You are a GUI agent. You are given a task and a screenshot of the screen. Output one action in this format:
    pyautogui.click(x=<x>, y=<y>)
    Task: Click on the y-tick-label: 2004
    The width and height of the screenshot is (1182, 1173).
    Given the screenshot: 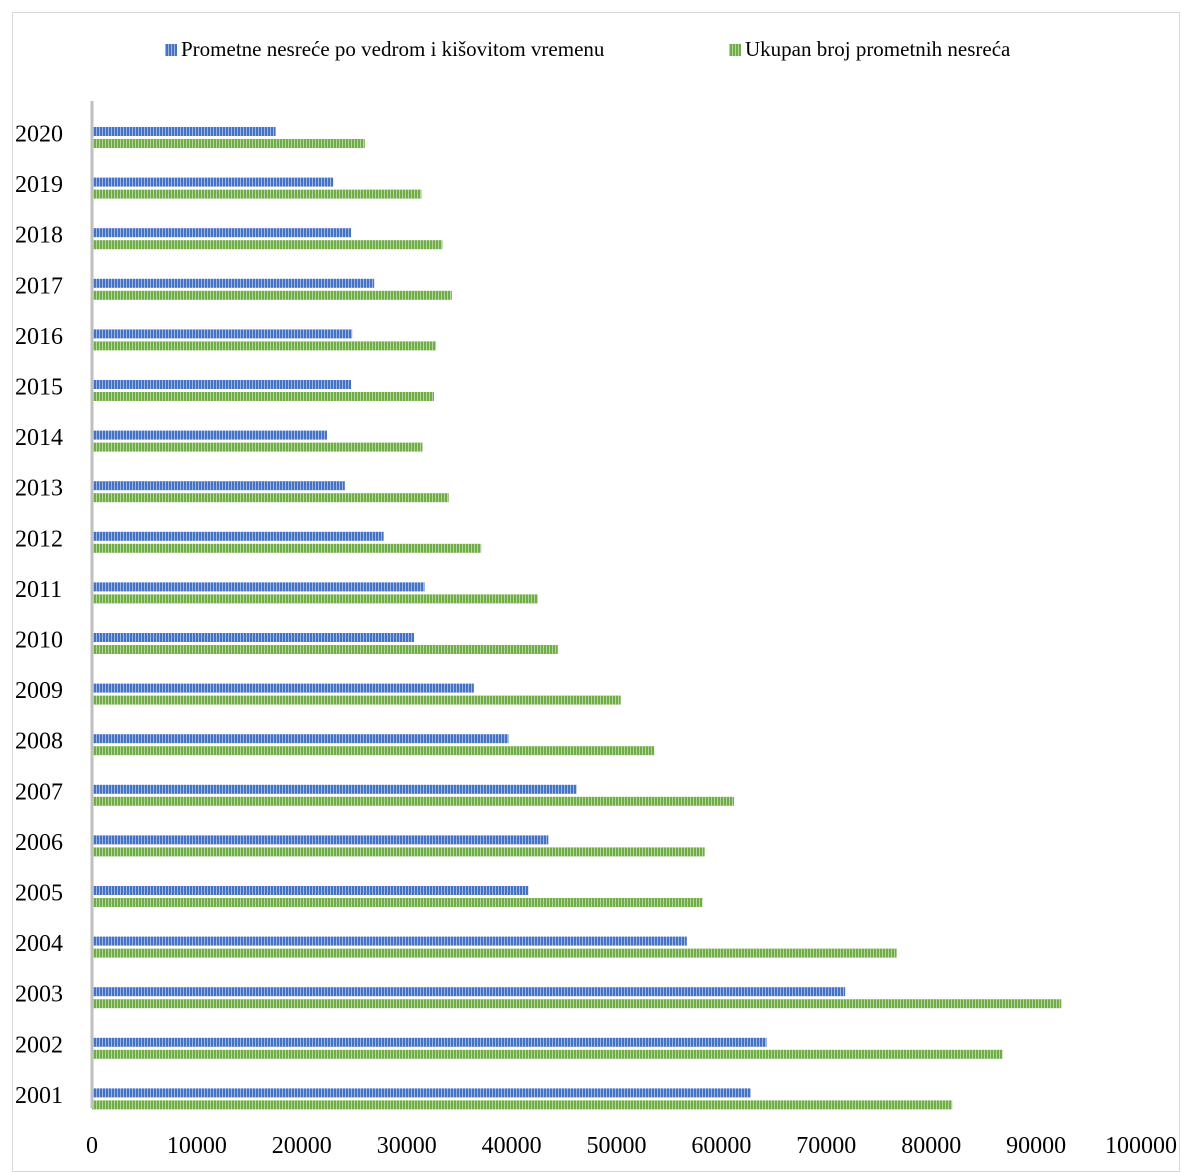 What is the action you would take?
    pyautogui.click(x=39, y=944)
    